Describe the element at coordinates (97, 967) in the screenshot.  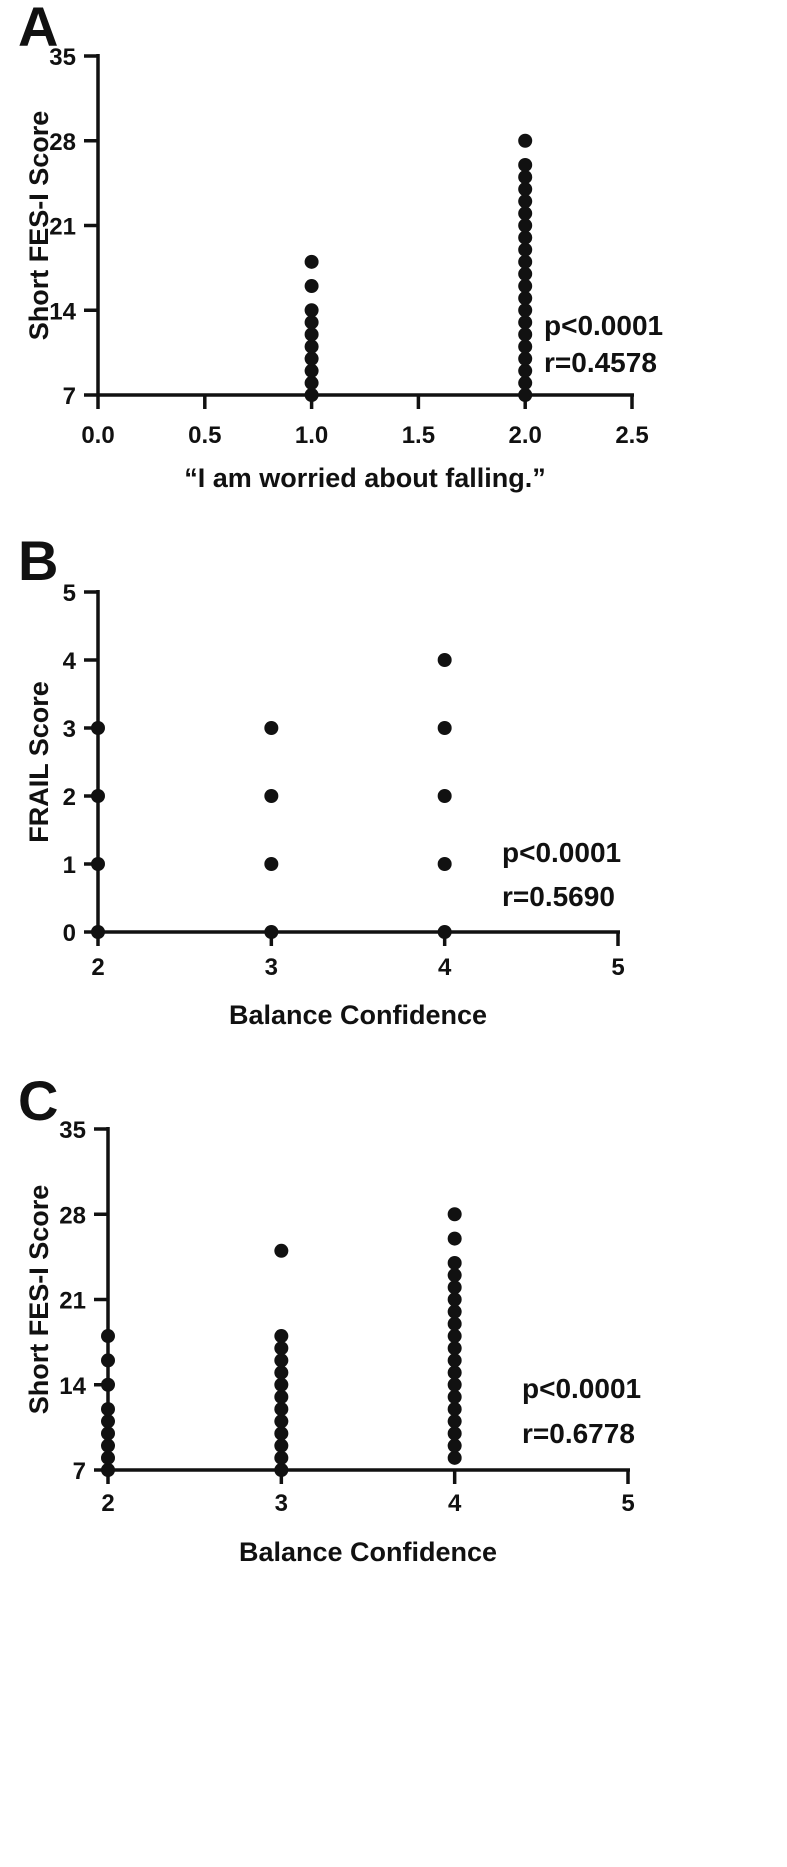
I see `panel-b-x-tick-label: 2` at that location.